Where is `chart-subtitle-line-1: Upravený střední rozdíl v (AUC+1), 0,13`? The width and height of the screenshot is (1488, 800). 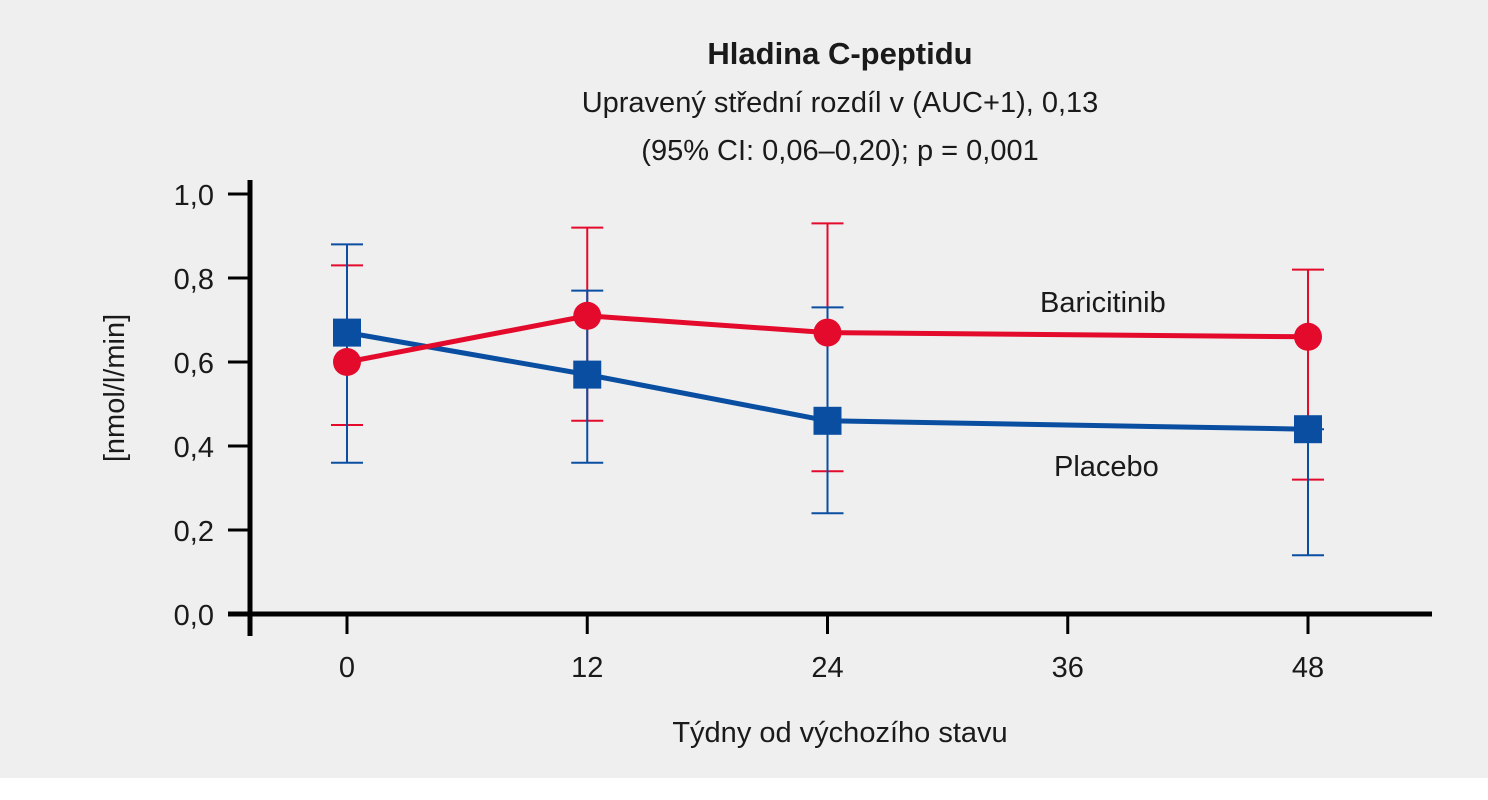 chart-subtitle-line-1: Upravený střední rozdíl v (AUC+1), 0,13 is located at coordinates (840, 103).